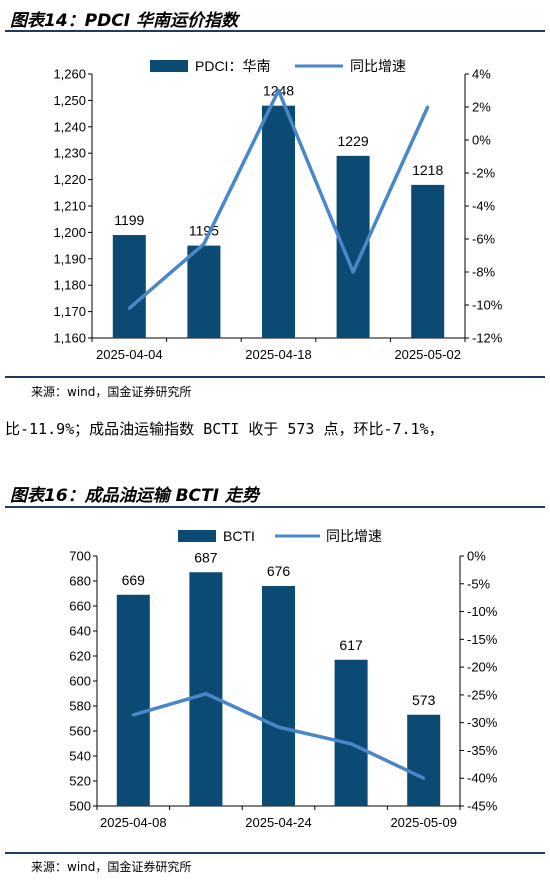  What do you see at coordinates (275, 853) in the screenshot?
I see `chart2-bottom-rule` at bounding box center [275, 853].